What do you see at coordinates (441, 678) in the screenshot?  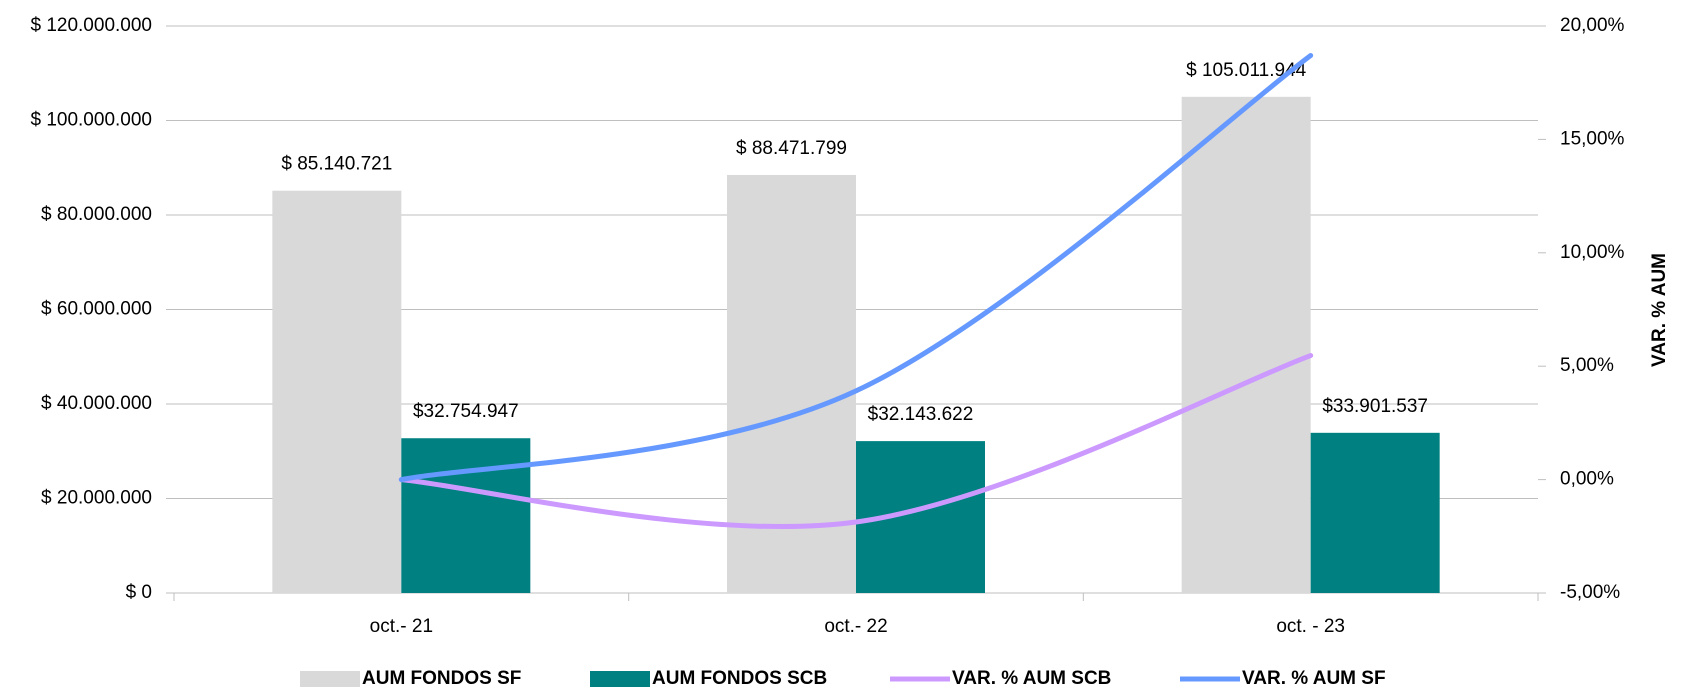 I see `legend-label: AUM FONDOS SF` at bounding box center [441, 678].